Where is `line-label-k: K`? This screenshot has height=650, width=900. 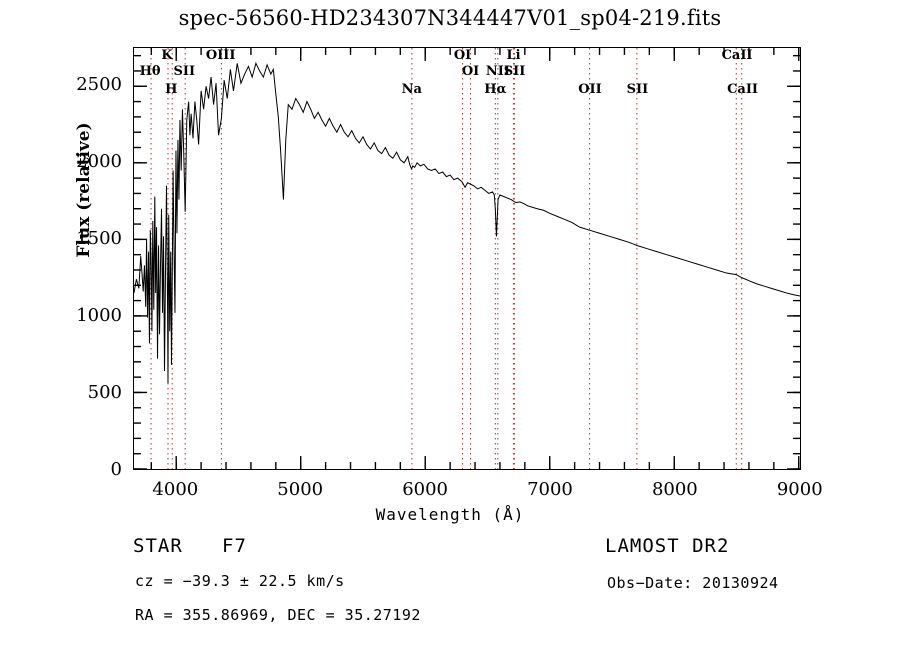
line-label-k: K is located at coordinates (167, 55).